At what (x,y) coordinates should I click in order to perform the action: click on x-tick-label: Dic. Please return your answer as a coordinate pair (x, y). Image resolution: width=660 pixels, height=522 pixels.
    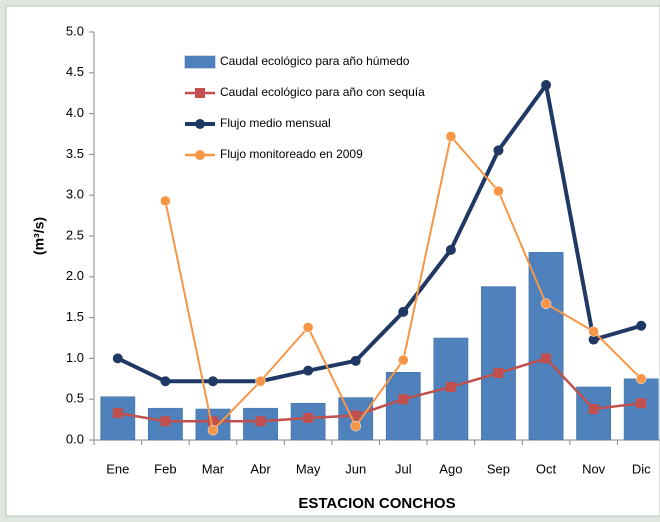
    Looking at the image, I should click on (641, 468).